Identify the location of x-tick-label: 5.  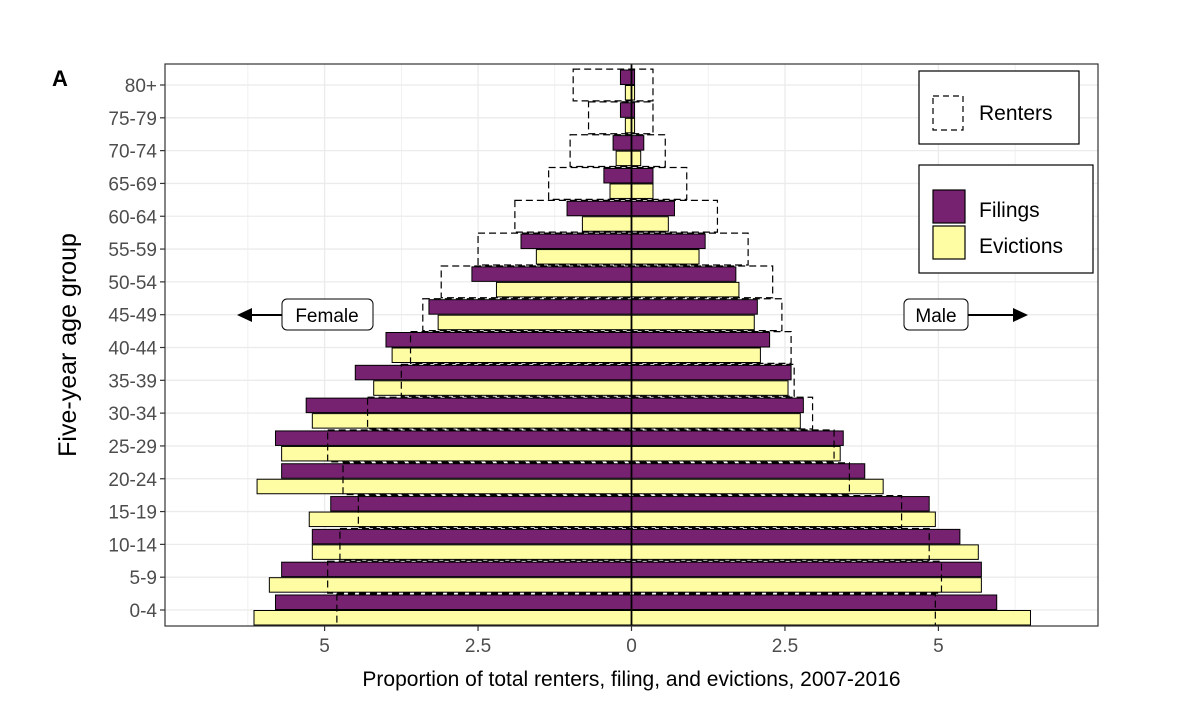
(938, 646).